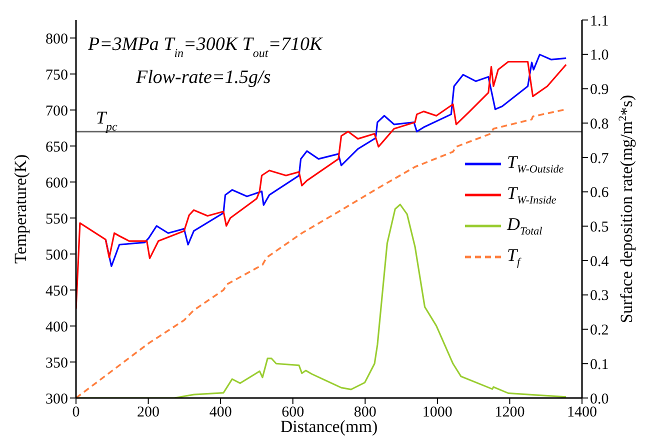  What do you see at coordinates (57, 147) in the screenshot?
I see `y-tick-label: 650` at bounding box center [57, 147].